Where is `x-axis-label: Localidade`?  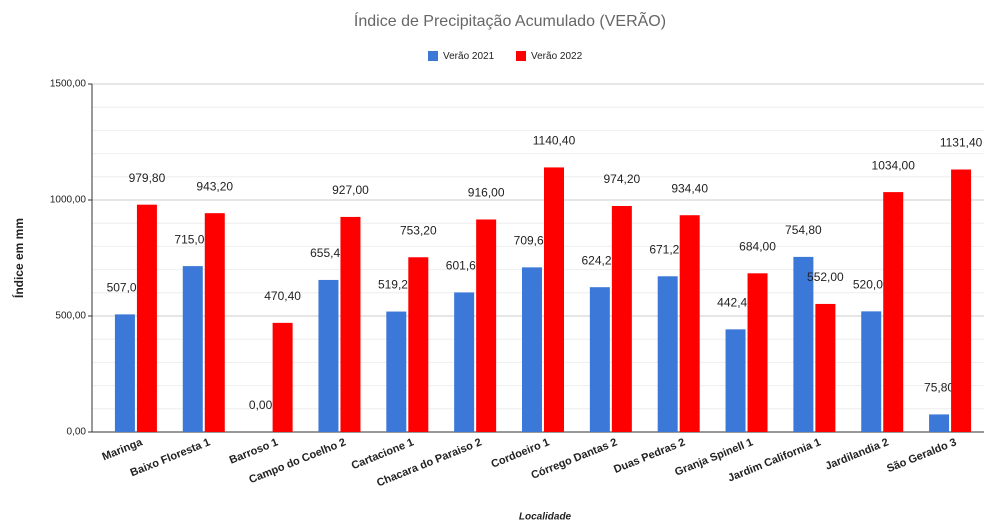 x-axis-label: Localidade is located at coordinates (545, 517).